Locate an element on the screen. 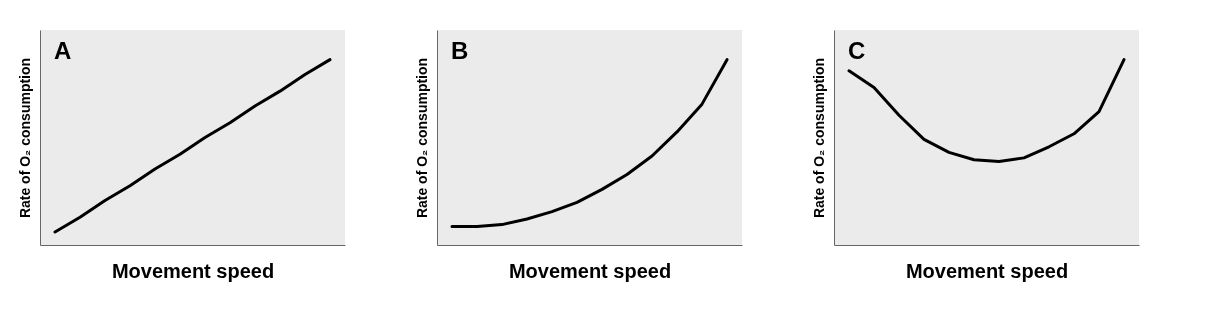 The image size is (1222, 334). chart-title: B is located at coordinates (460, 50).